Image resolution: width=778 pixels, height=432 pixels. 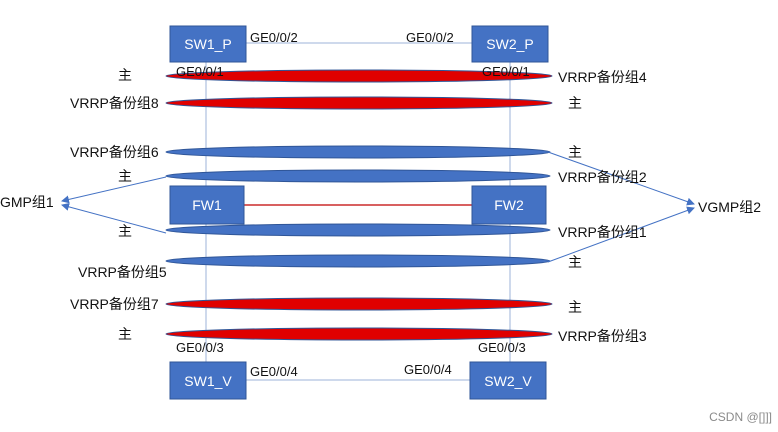 What do you see at coordinates (114, 103) in the screenshot?
I see `label-left-vrrp8: VRRP备份组8` at bounding box center [114, 103].